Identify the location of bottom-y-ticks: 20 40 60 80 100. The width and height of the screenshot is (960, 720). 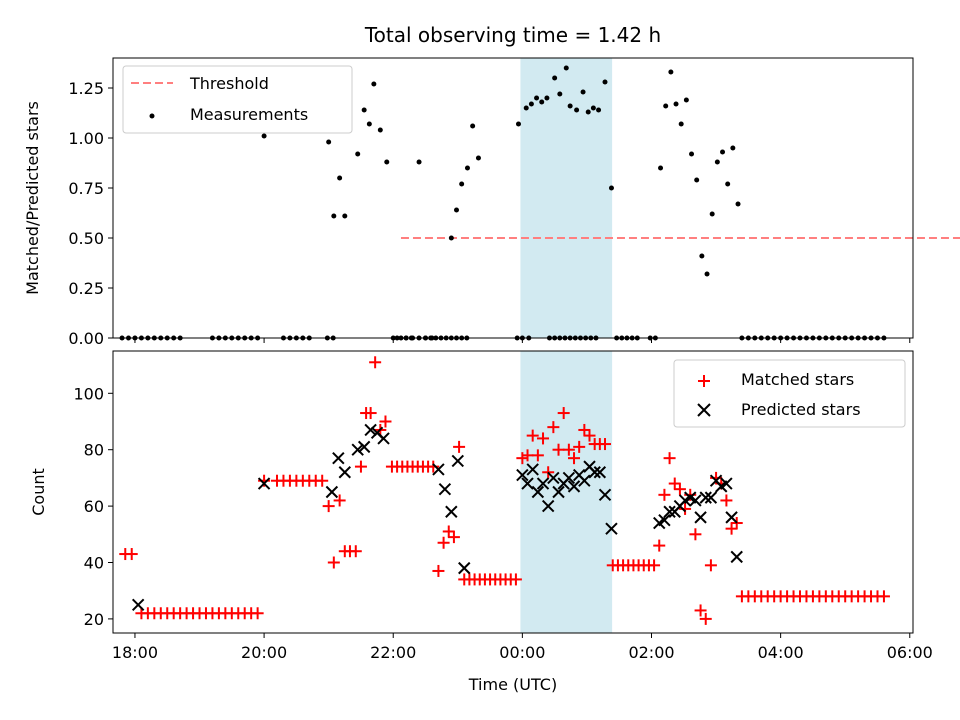
(93, 506).